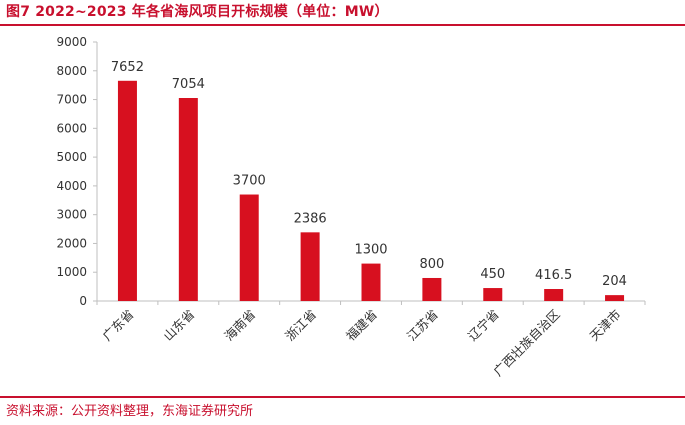  Describe the element at coordinates (614, 281) in the screenshot. I see `data-label: 204` at that location.